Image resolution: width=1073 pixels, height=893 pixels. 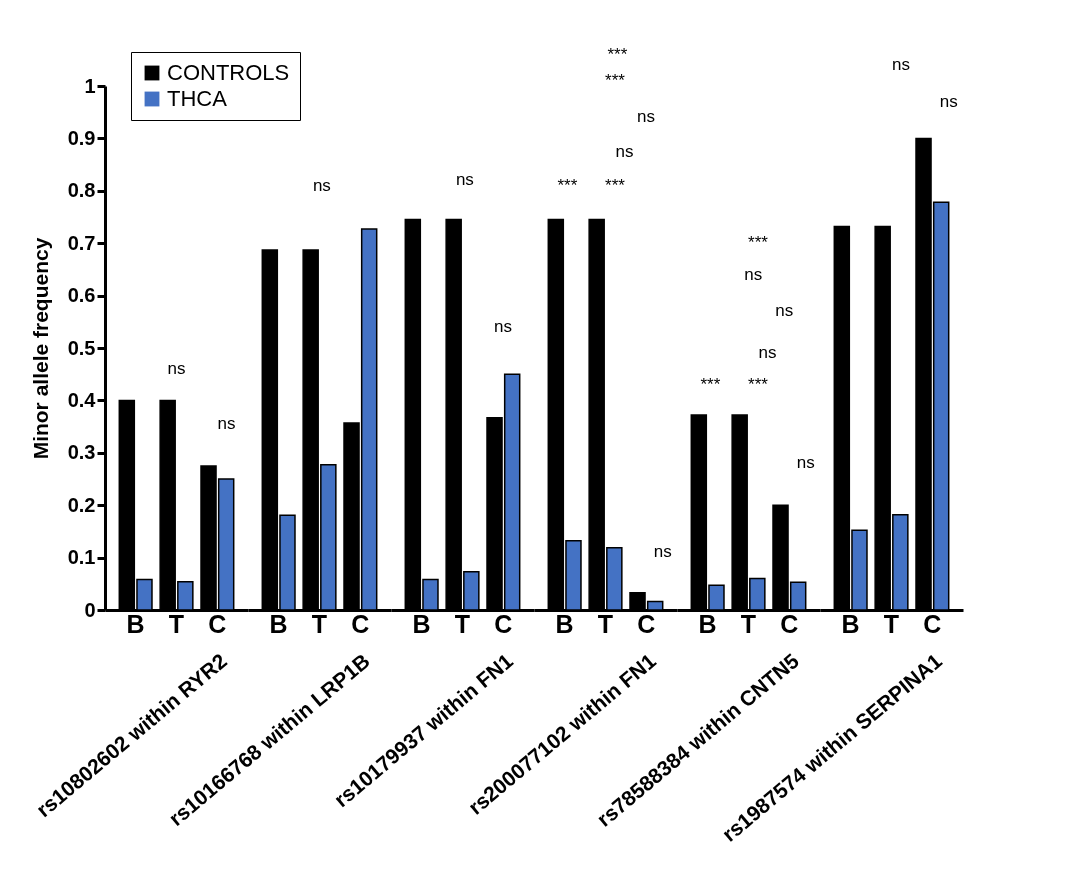 What do you see at coordinates (81, 452) in the screenshot?
I see `y-tick-label: 0.3` at bounding box center [81, 452].